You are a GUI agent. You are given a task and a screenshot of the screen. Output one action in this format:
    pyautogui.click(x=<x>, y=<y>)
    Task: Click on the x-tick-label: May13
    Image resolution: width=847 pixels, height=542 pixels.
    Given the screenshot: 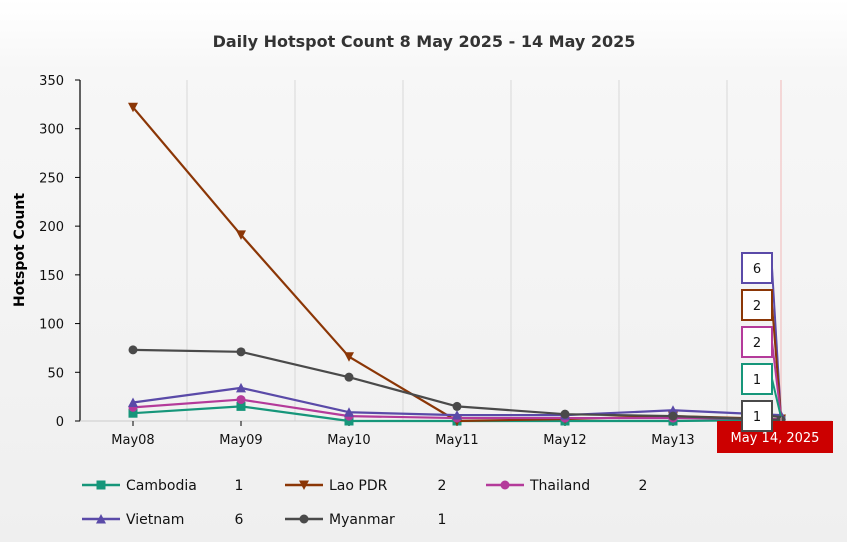 What is the action you would take?
    pyautogui.click(x=672, y=440)
    